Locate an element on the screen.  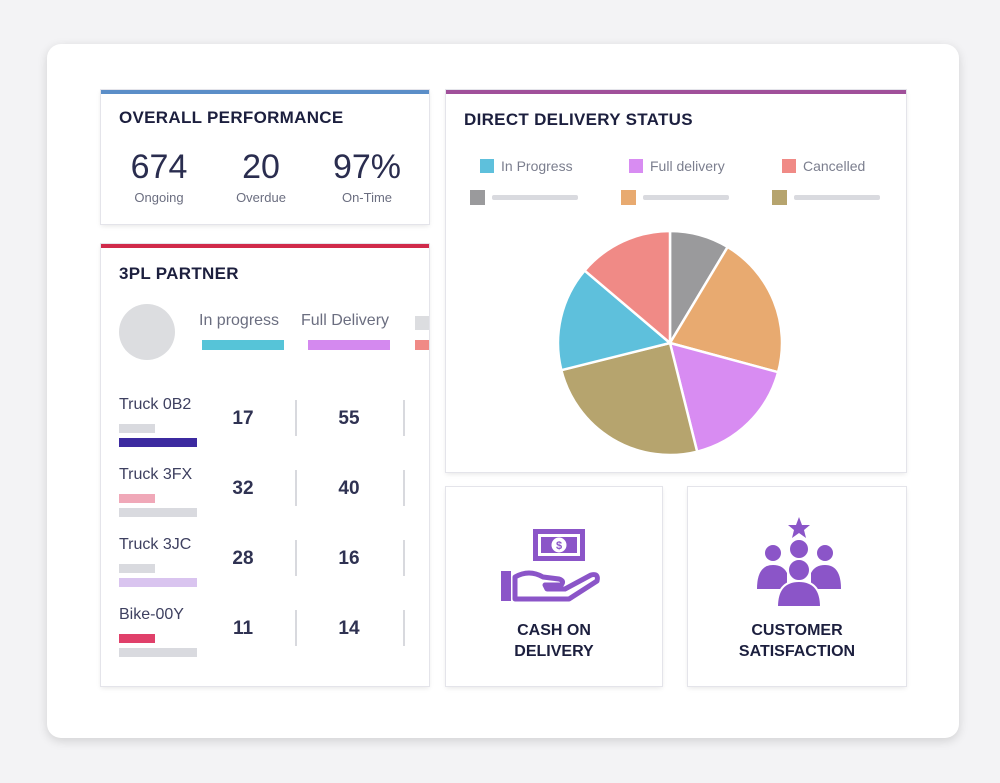
legend-label: In Progress is located at coordinates (537, 166).